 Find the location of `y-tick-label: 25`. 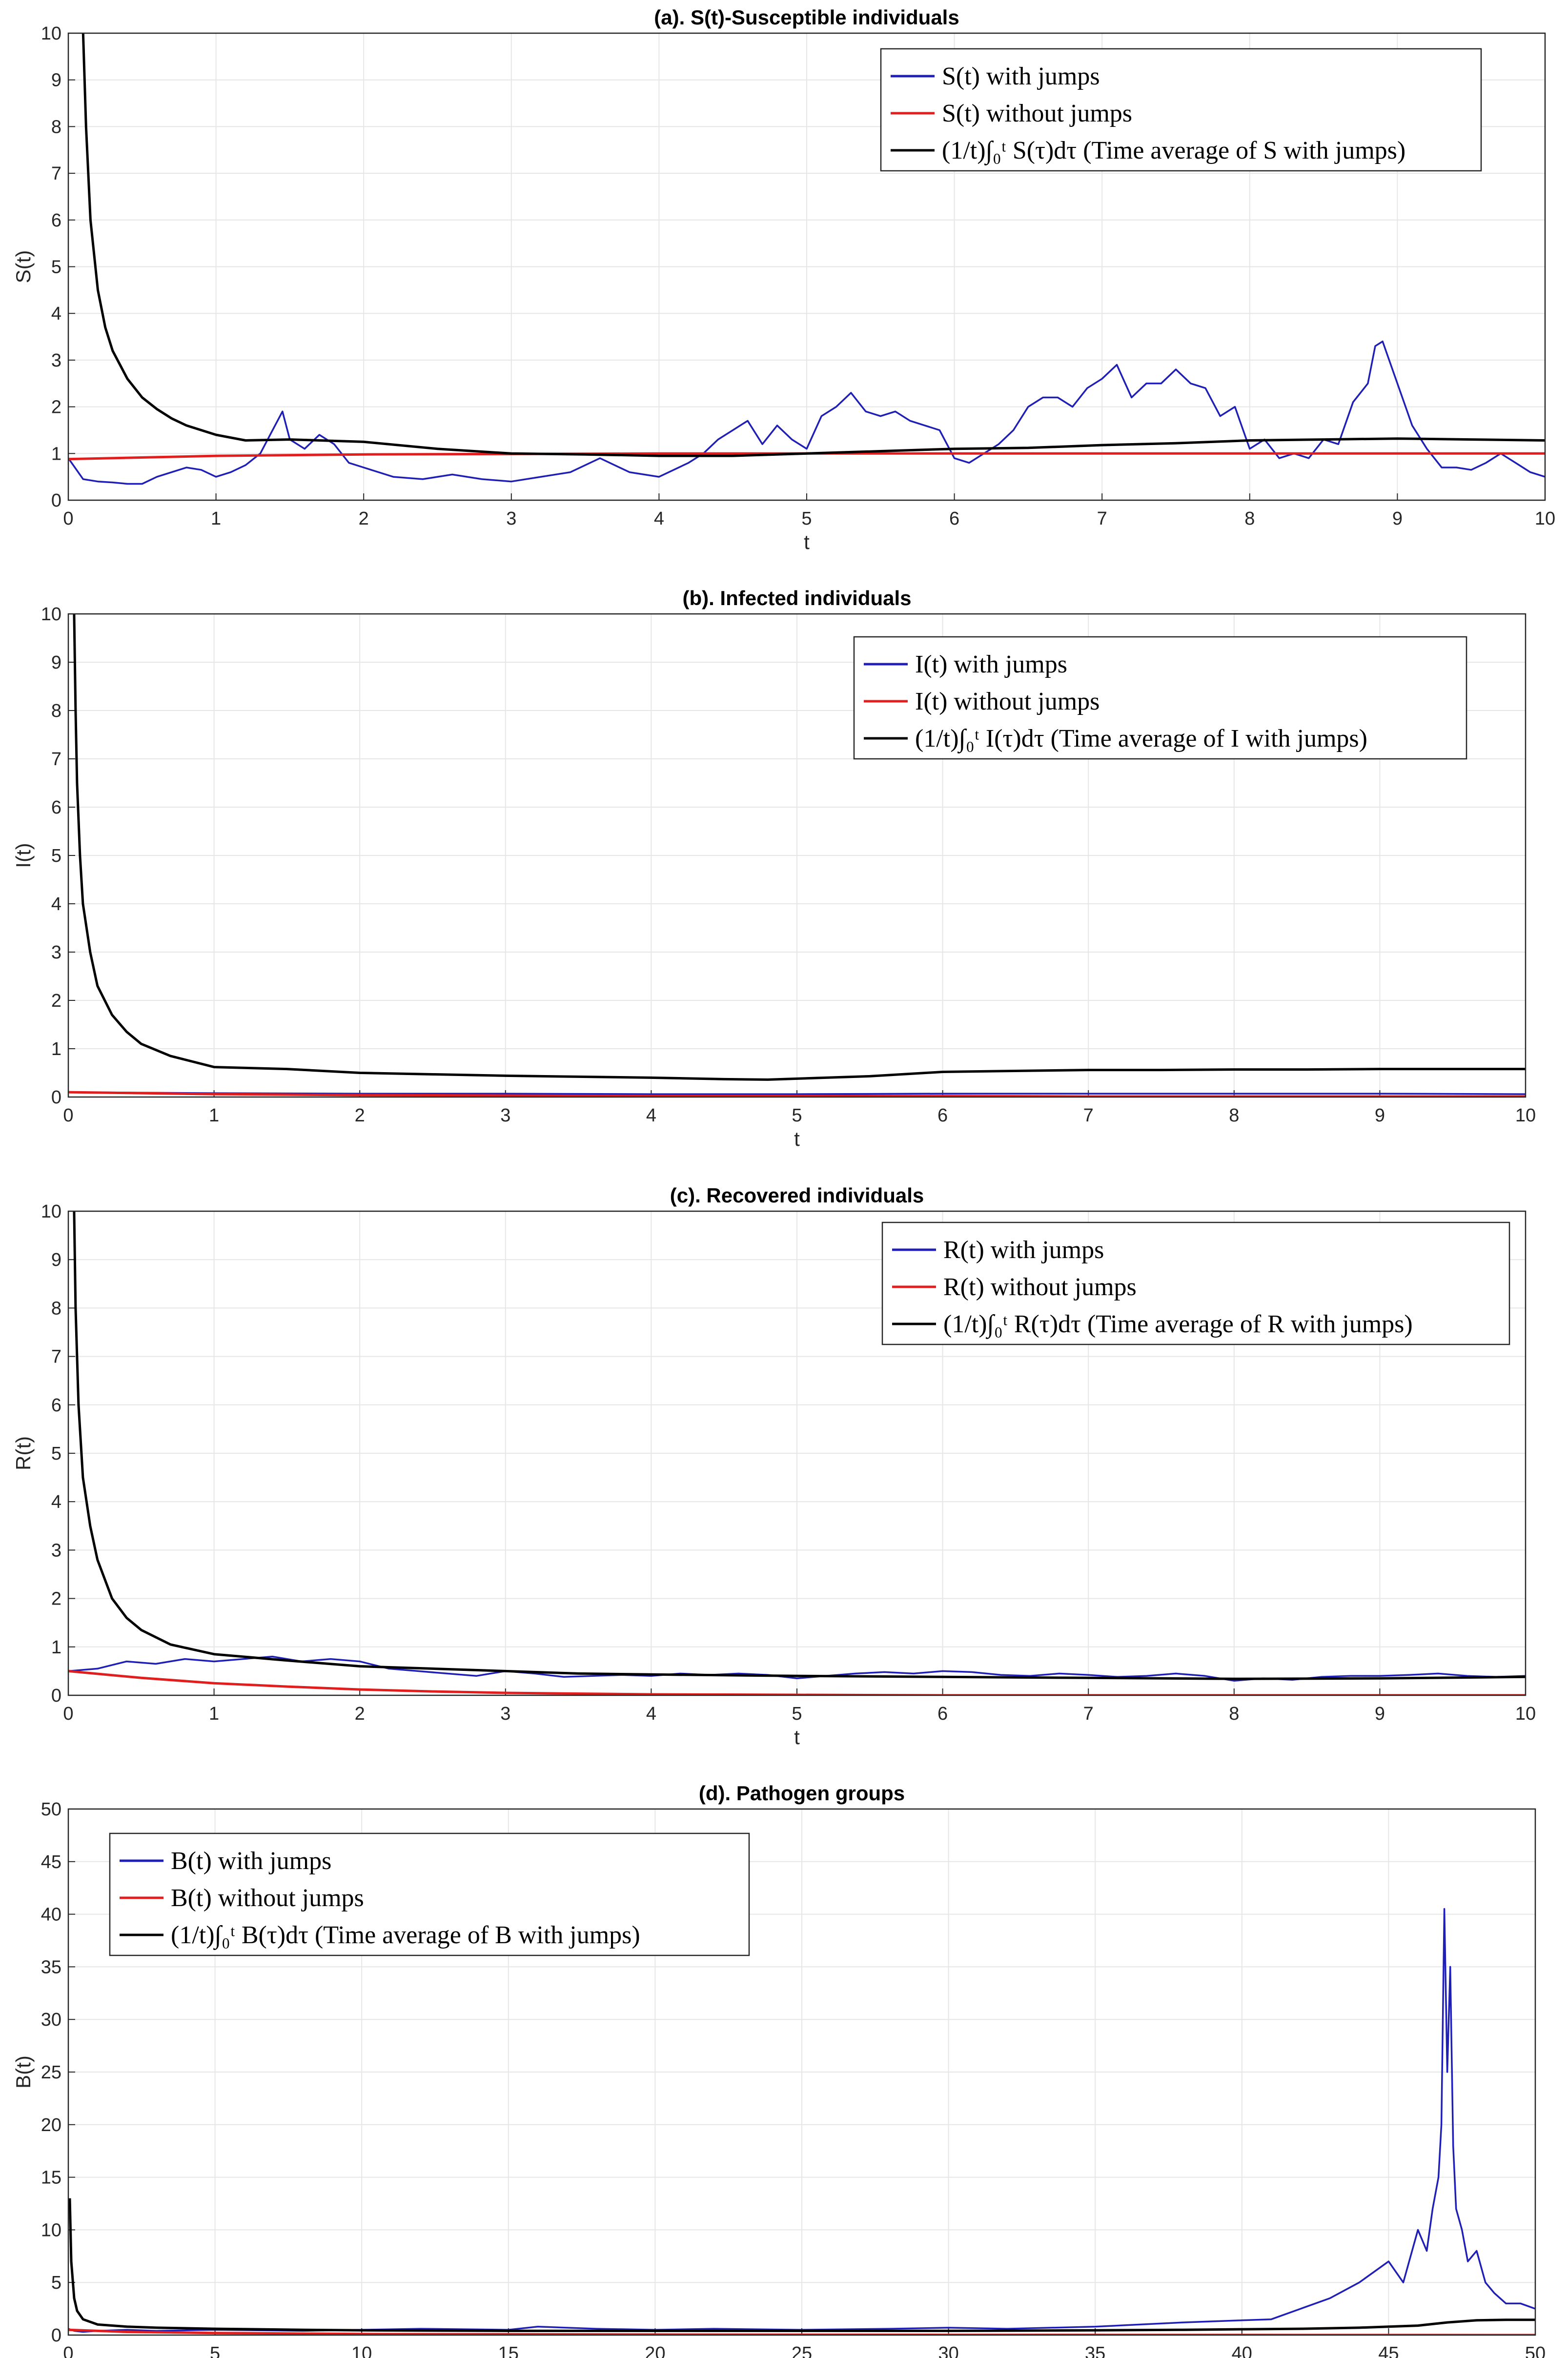

y-tick-label: 25 is located at coordinates (51, 2072).